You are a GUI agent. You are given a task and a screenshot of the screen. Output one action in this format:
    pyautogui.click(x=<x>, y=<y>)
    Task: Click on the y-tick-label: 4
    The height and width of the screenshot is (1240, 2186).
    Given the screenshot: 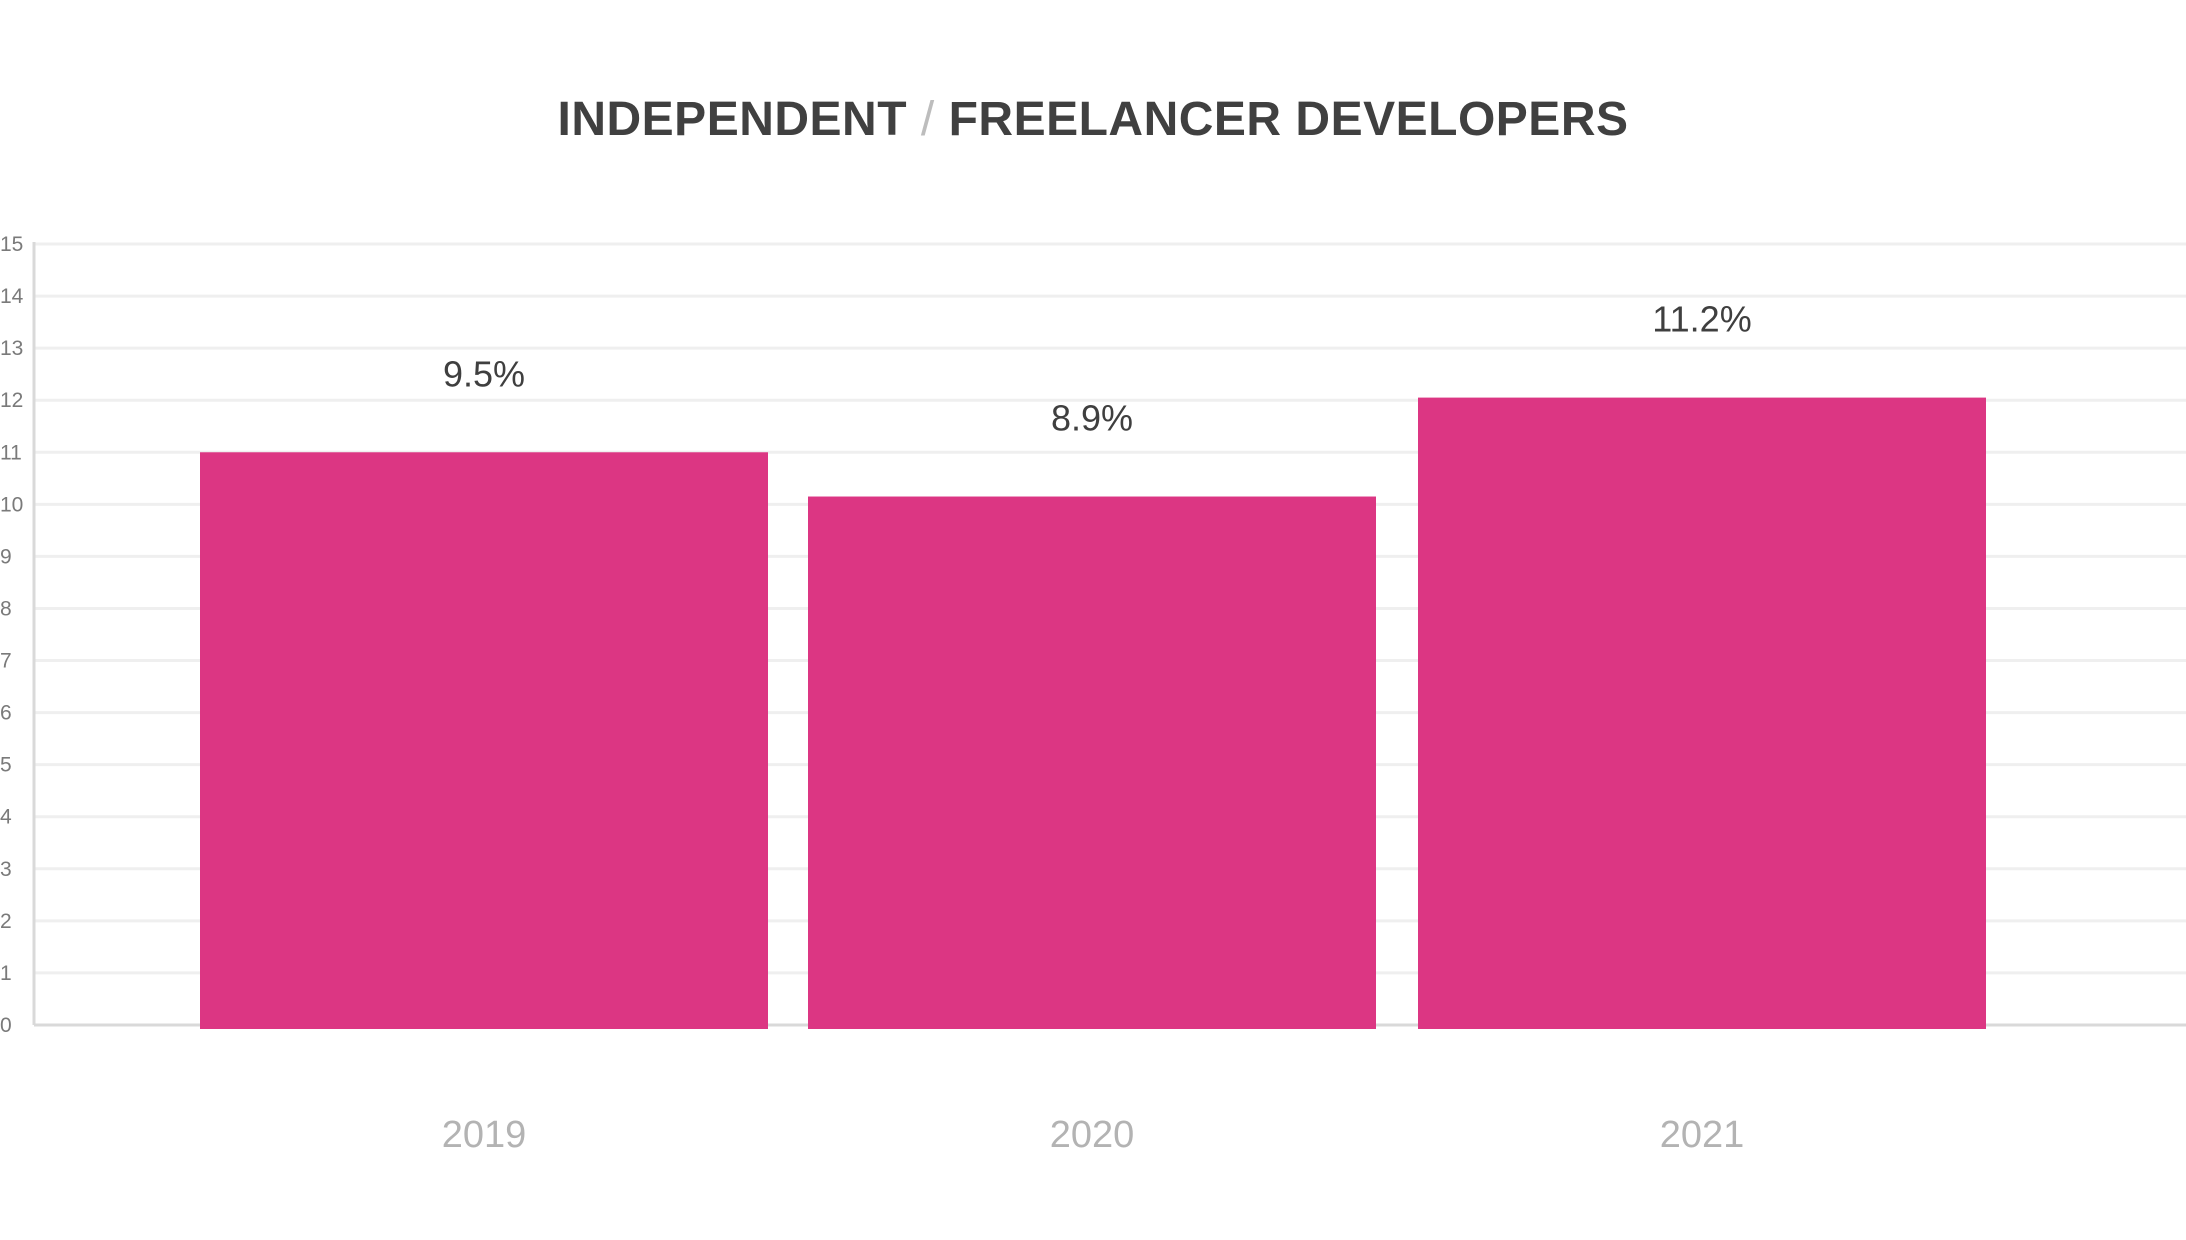 What is the action you would take?
    pyautogui.click(x=6, y=817)
    